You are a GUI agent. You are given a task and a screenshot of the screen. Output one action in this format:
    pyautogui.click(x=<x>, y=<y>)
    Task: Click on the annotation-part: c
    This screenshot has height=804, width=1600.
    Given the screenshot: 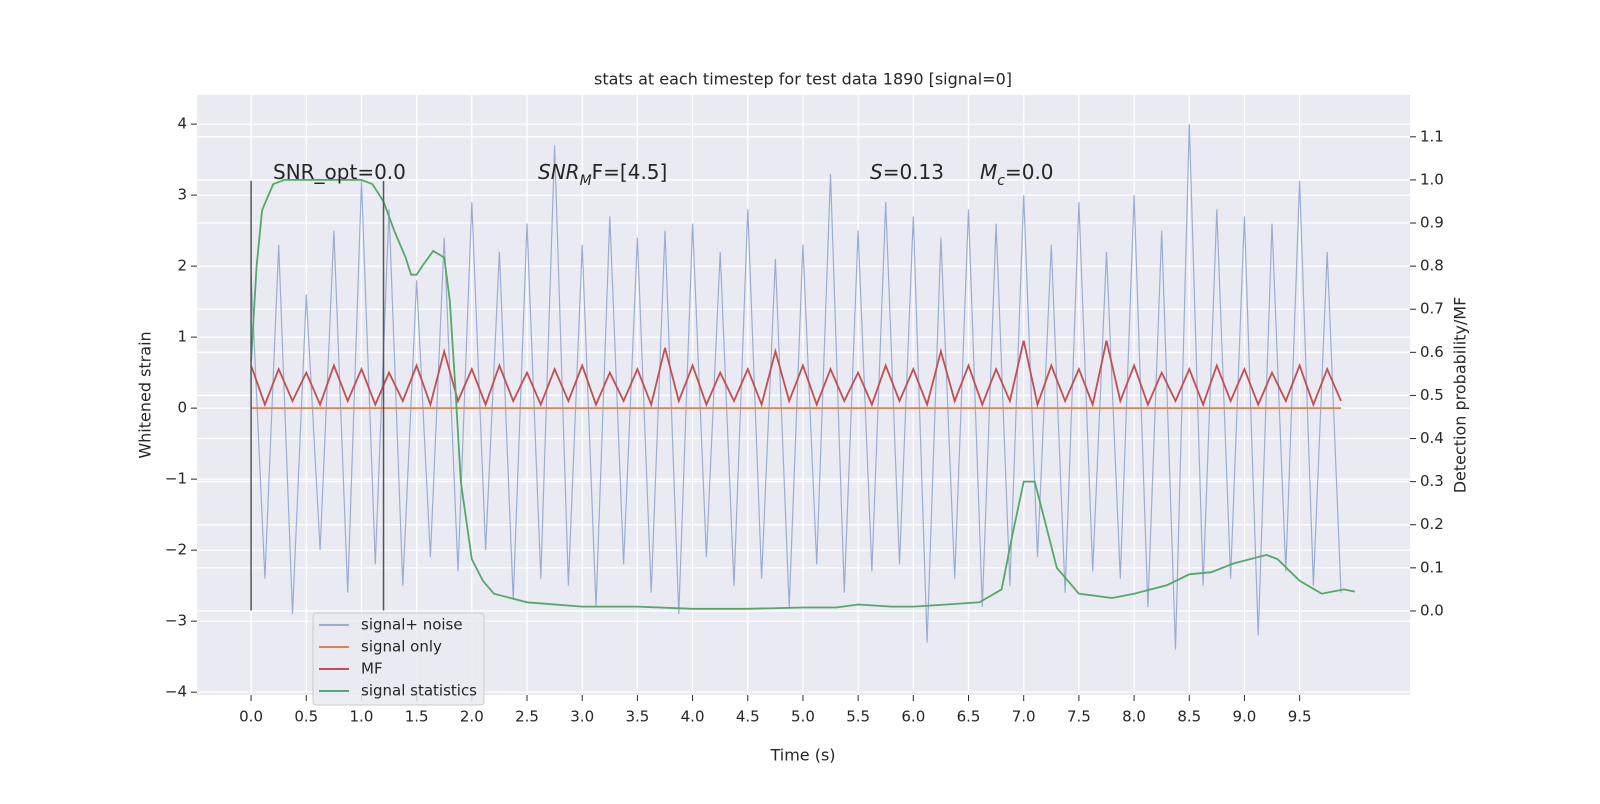 What is the action you would take?
    pyautogui.click(x=1001, y=181)
    